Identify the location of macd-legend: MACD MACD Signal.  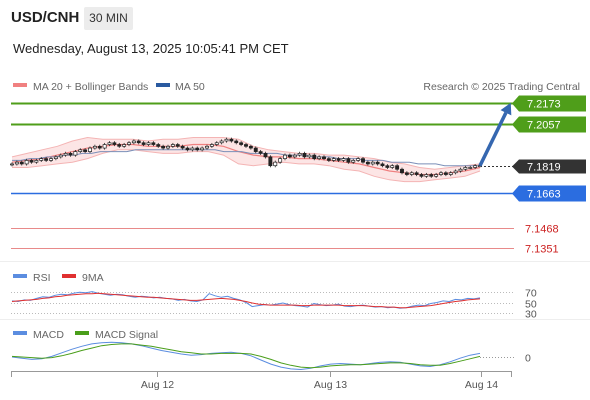
(85, 335).